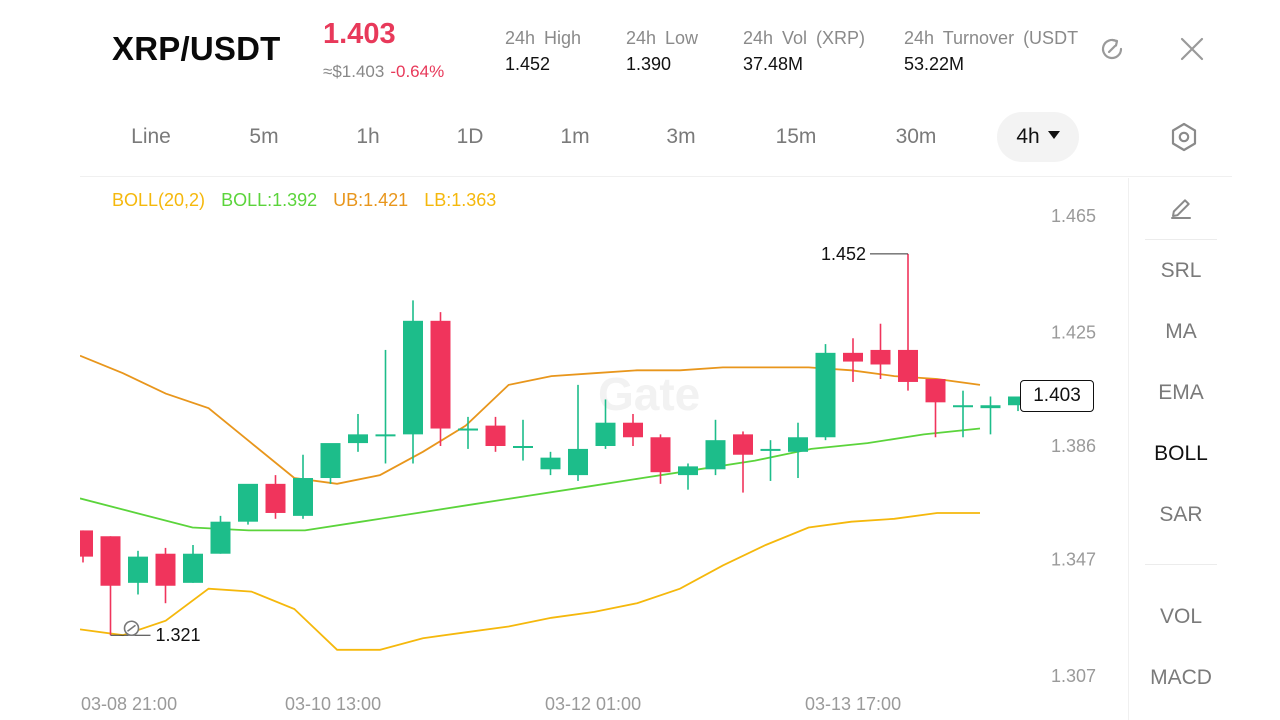  I want to click on trading-pair-title: XRP/USDT, so click(196, 48).